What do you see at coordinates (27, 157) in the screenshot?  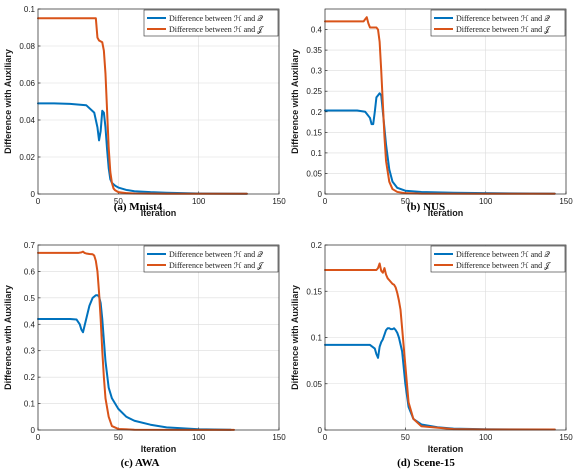 I see `y-tick-label: 0.02` at bounding box center [27, 157].